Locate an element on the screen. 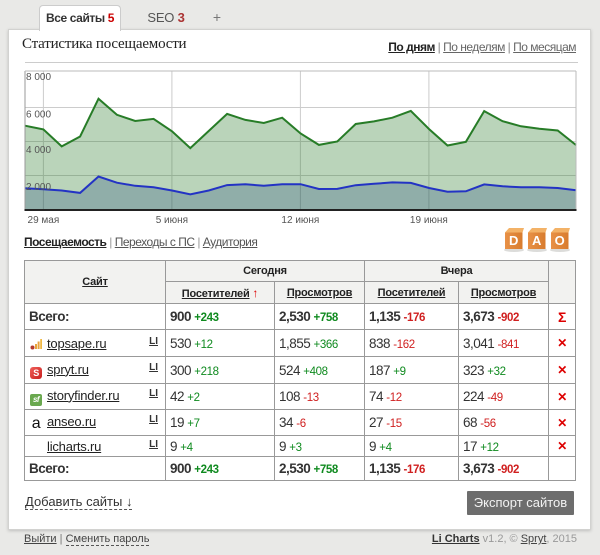 This screenshot has width=600, height=555. svg-text: 2 000 is located at coordinates (38, 187).